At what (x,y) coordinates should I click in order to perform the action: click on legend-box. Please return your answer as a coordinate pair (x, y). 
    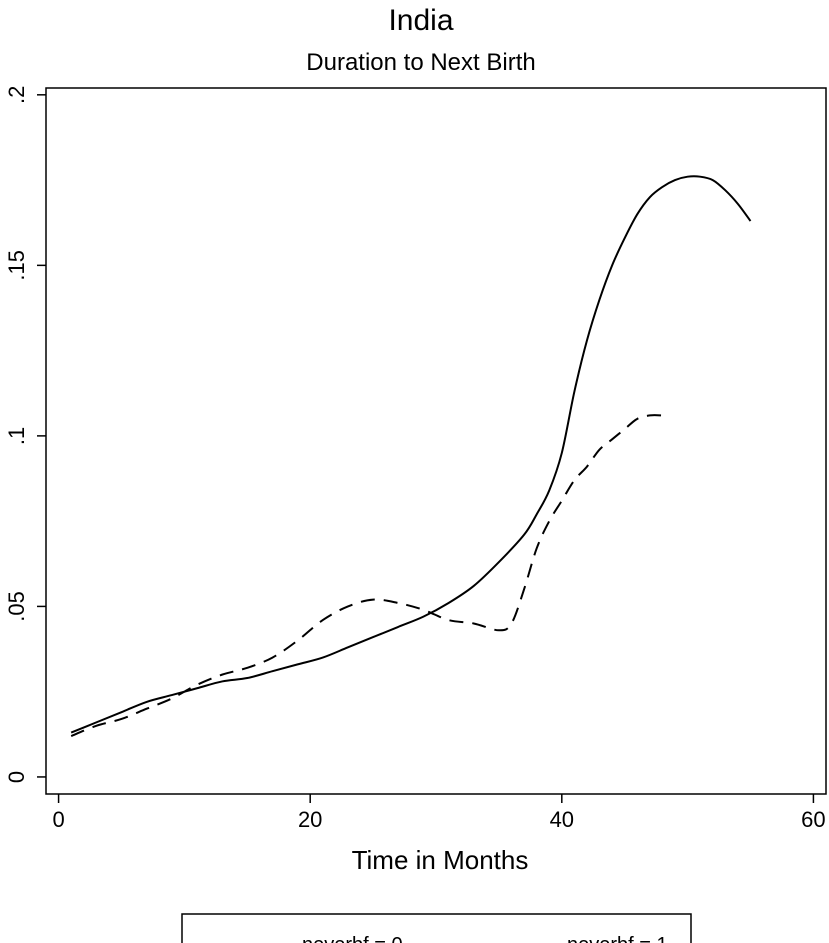
    Looking at the image, I should click on (436, 928).